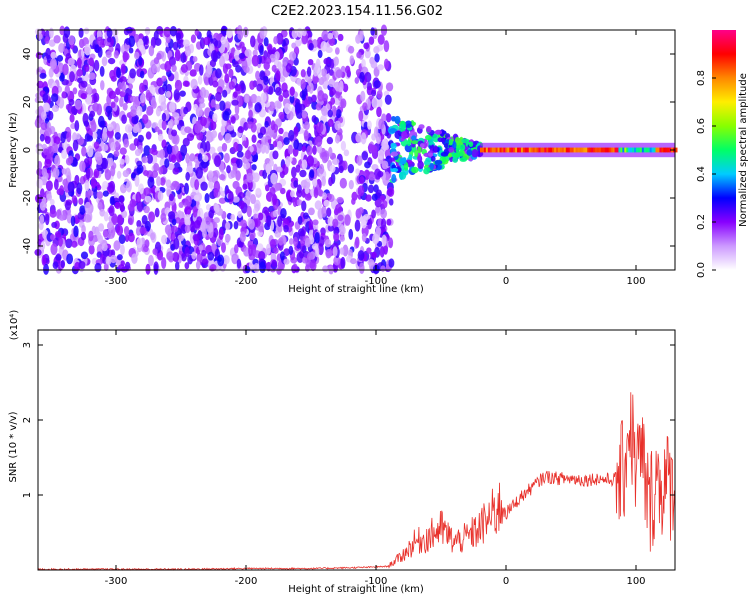 The width and height of the screenshot is (750, 600). I want to click on heatmap-y-tick-label: 40, so click(27, 54).